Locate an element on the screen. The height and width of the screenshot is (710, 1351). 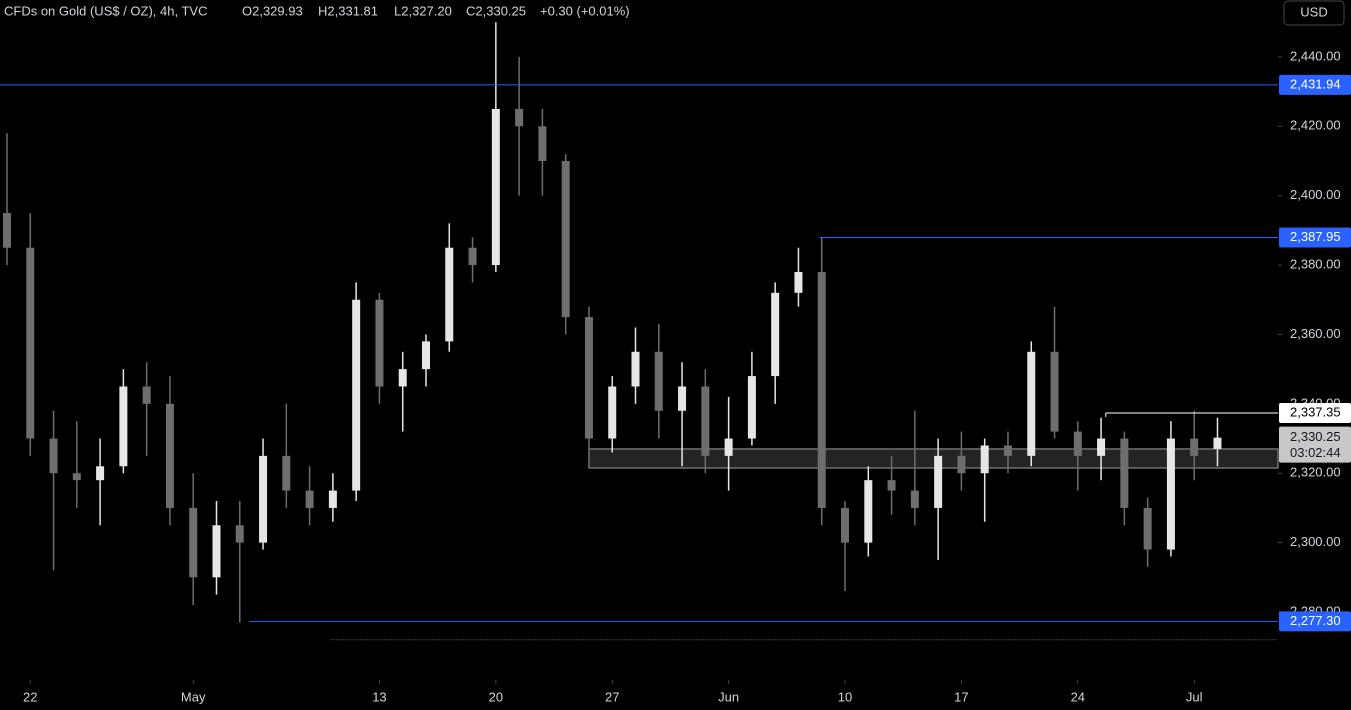
countdown: 03:02:44 is located at coordinates (1315, 452).